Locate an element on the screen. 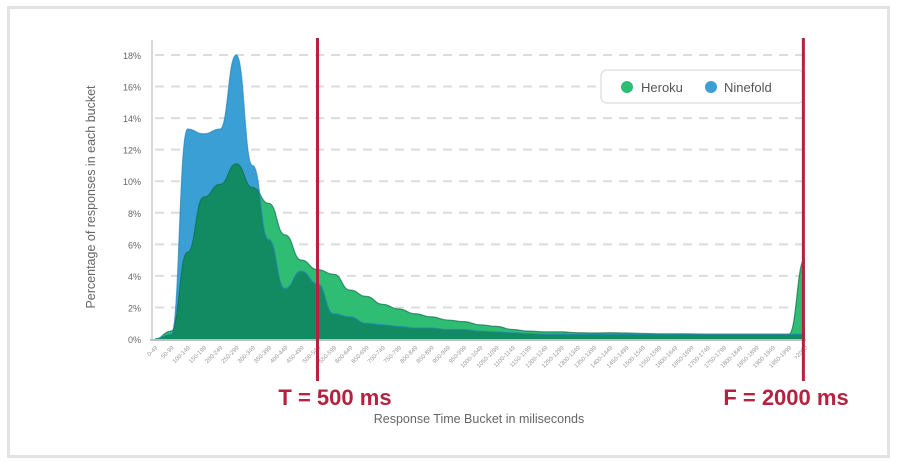 The height and width of the screenshot is (465, 897). x-tick-label: >2000 is located at coordinates (801, 353).